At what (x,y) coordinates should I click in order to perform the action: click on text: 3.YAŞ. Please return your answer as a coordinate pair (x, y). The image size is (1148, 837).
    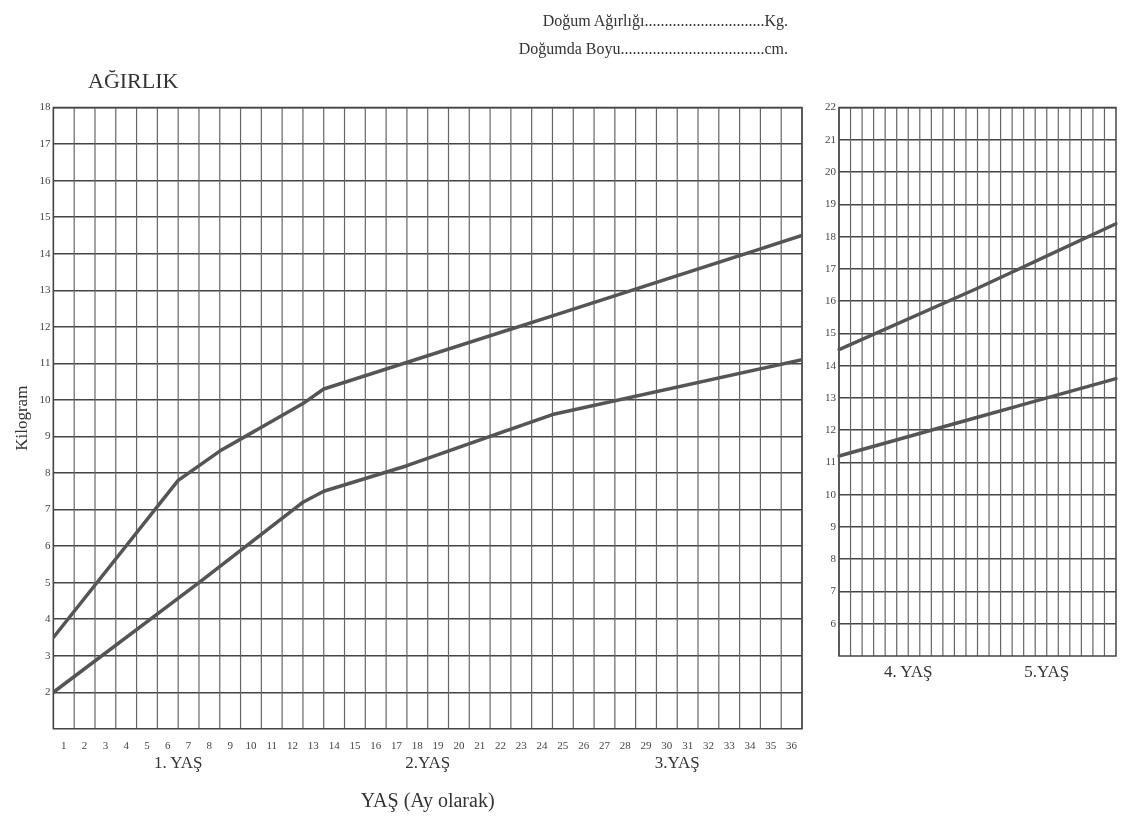
    Looking at the image, I should click on (677, 762).